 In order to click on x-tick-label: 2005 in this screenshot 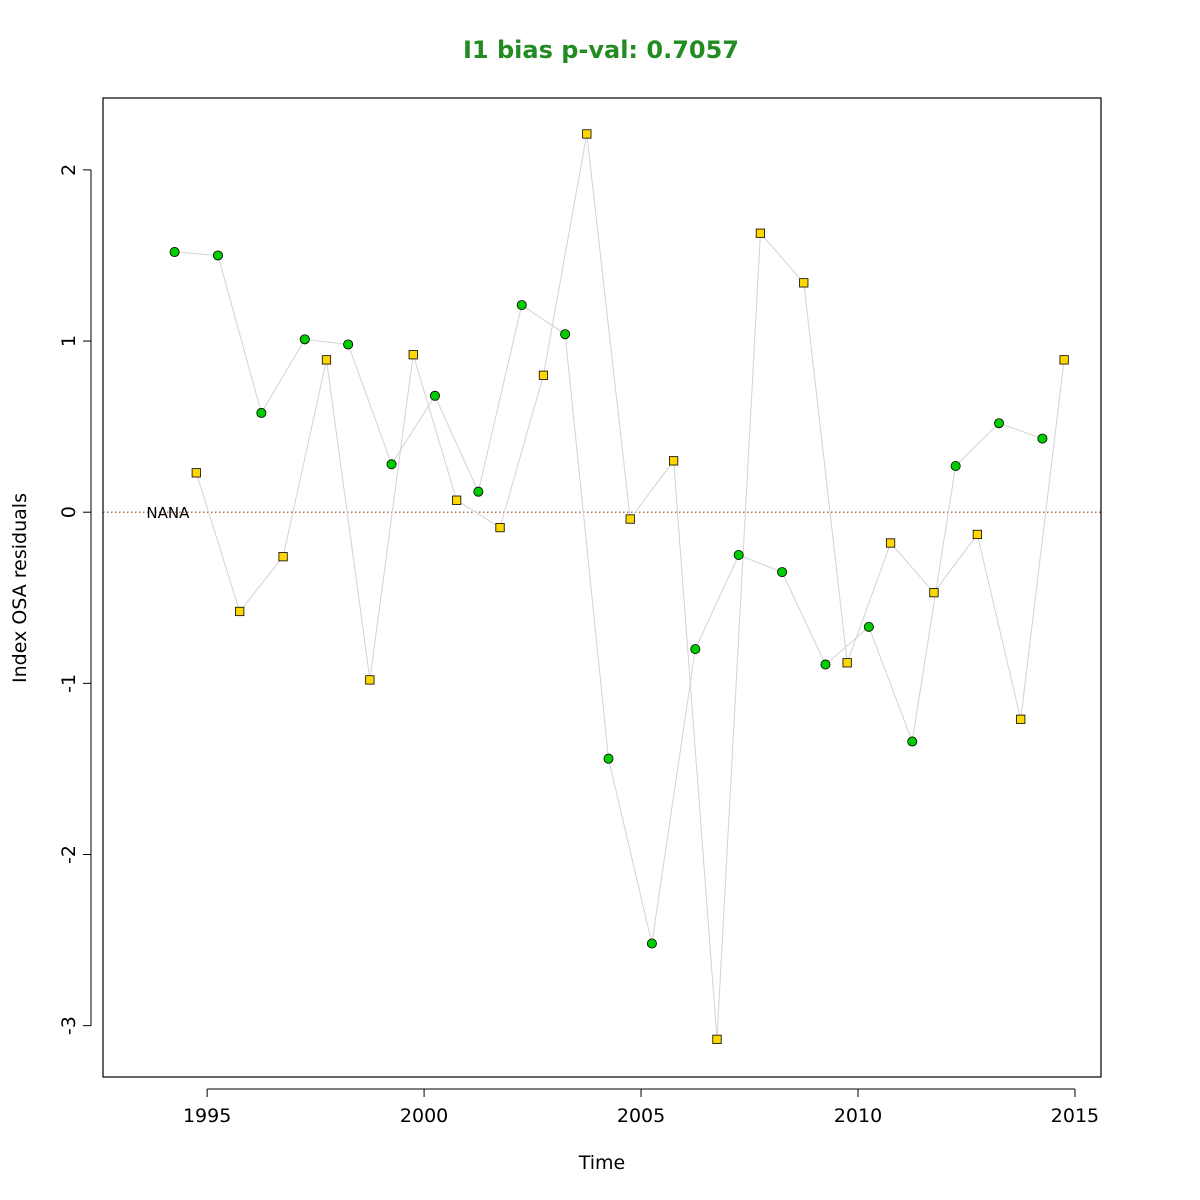, I will do `click(641, 1116)`.